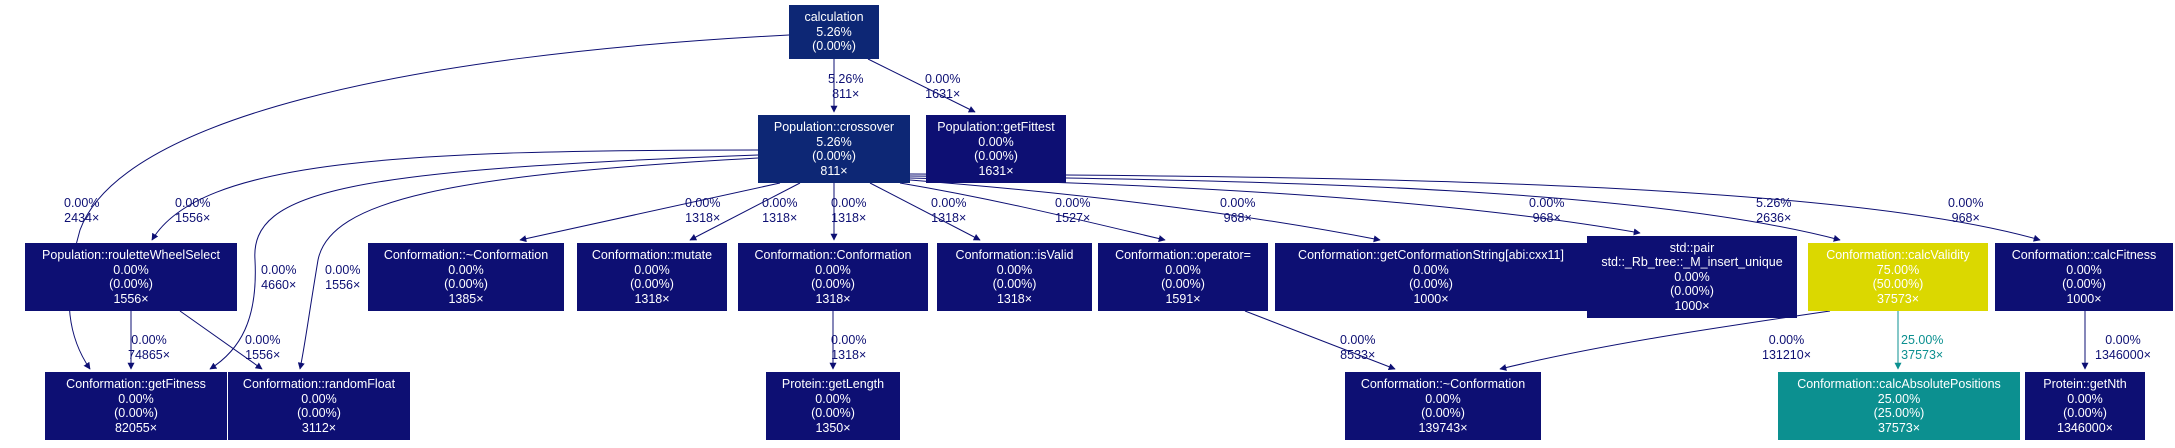 The width and height of the screenshot is (2175, 448). I want to click on node-title: Conformation::mutate, so click(652, 255).